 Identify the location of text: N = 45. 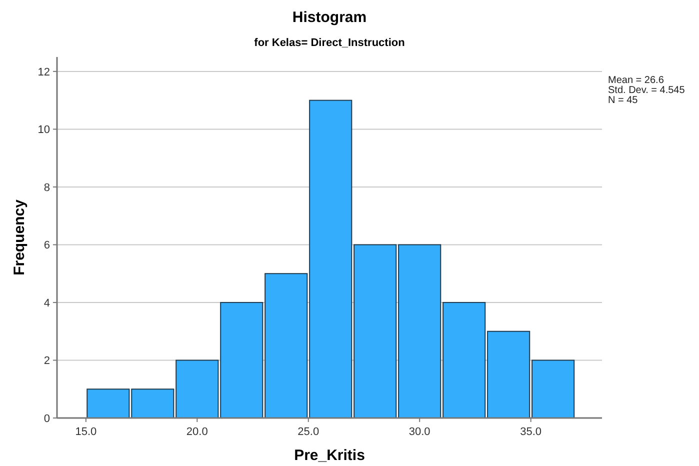
(623, 100).